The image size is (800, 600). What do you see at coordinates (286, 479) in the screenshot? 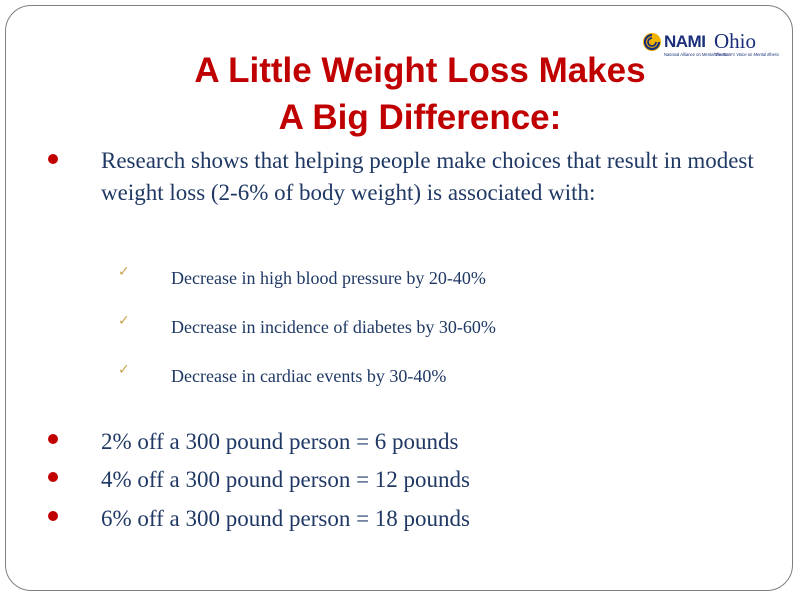
I see `stat-item: 4% off a 300 pound person = 12 pounds` at bounding box center [286, 479].